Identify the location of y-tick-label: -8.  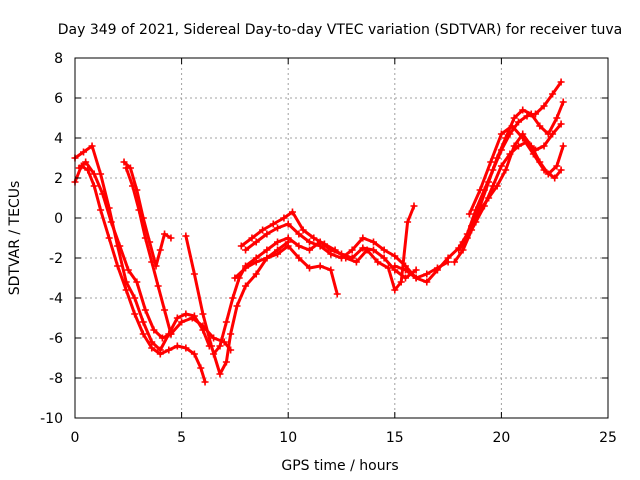
(56, 379).